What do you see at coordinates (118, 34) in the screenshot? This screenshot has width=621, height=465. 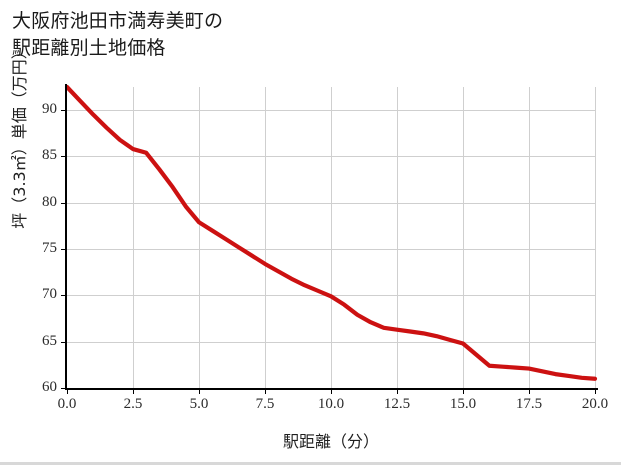 I see `page-title: 大阪府池田市満寿美町の 駅距離別土地価格` at bounding box center [118, 34].